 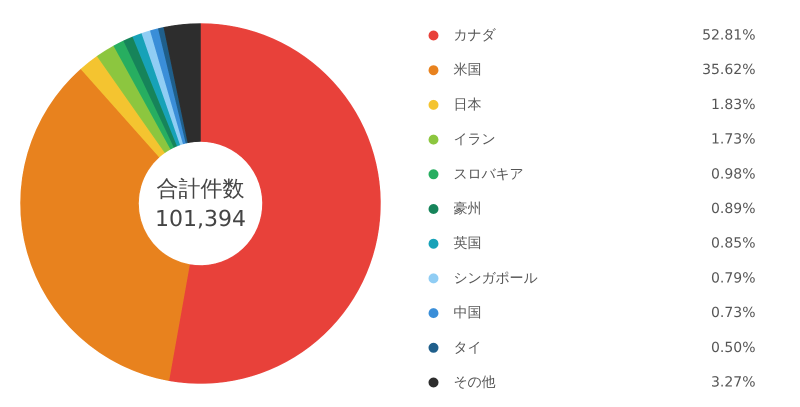 What do you see at coordinates (489, 174) in the screenshot?
I see `legend-label: スロバキア` at bounding box center [489, 174].